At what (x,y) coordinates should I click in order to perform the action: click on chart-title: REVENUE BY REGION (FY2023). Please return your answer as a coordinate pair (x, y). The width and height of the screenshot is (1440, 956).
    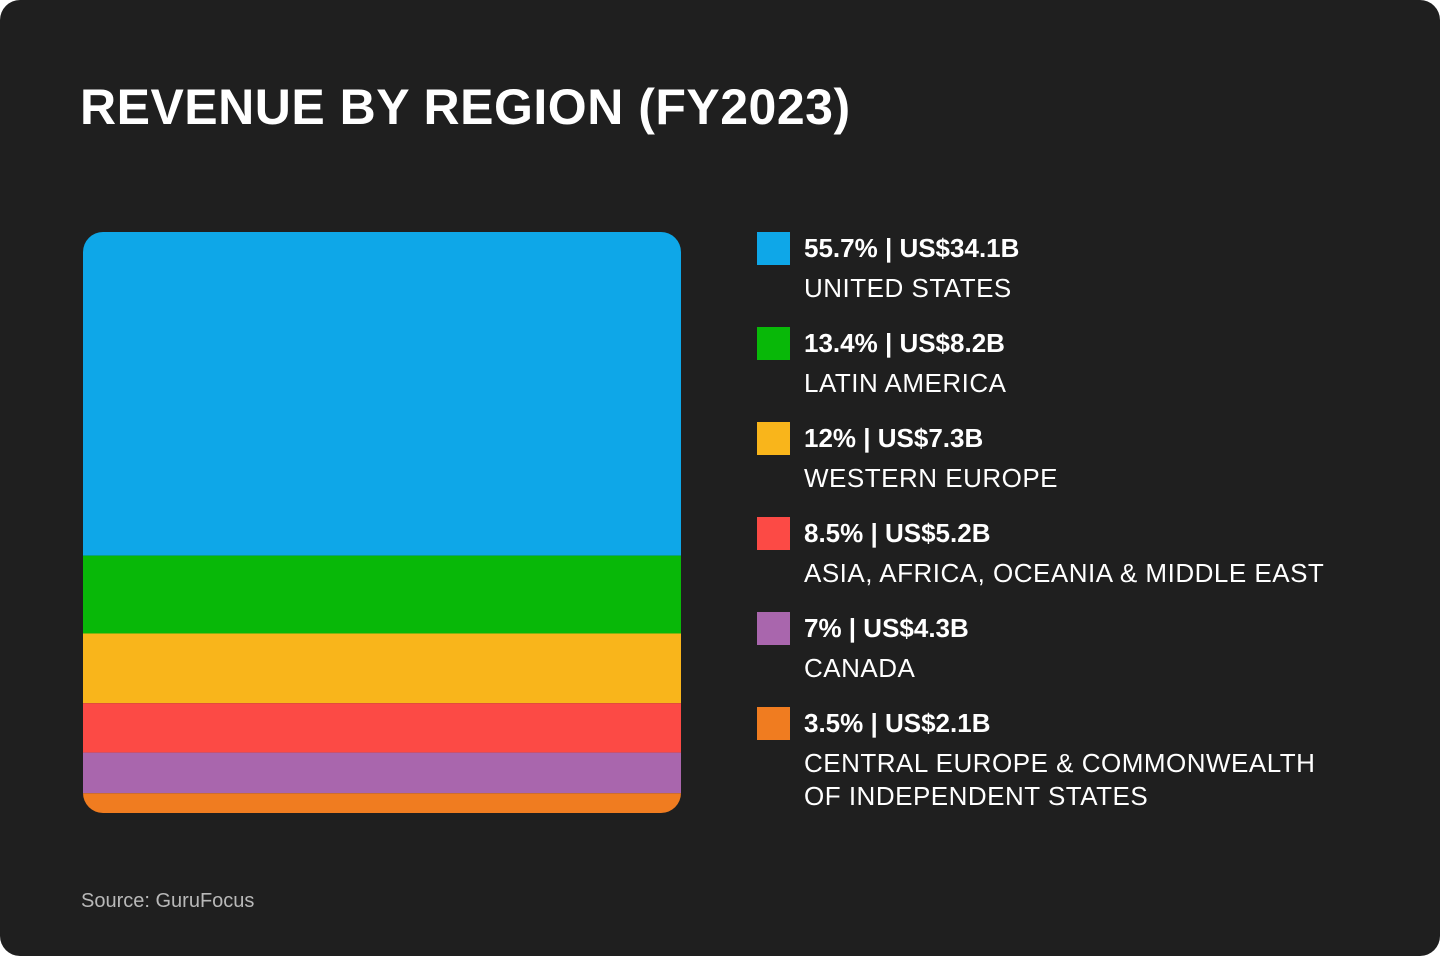
    Looking at the image, I should click on (465, 107).